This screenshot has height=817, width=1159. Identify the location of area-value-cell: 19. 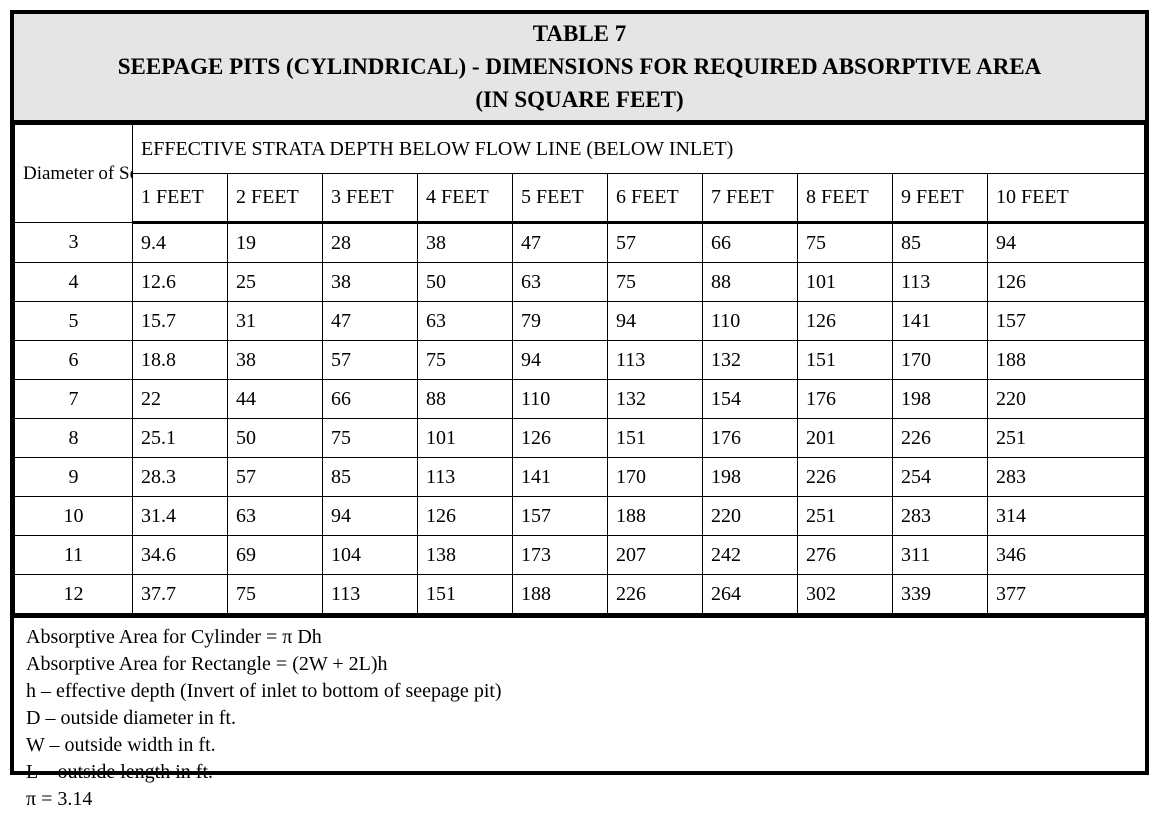
(275, 242).